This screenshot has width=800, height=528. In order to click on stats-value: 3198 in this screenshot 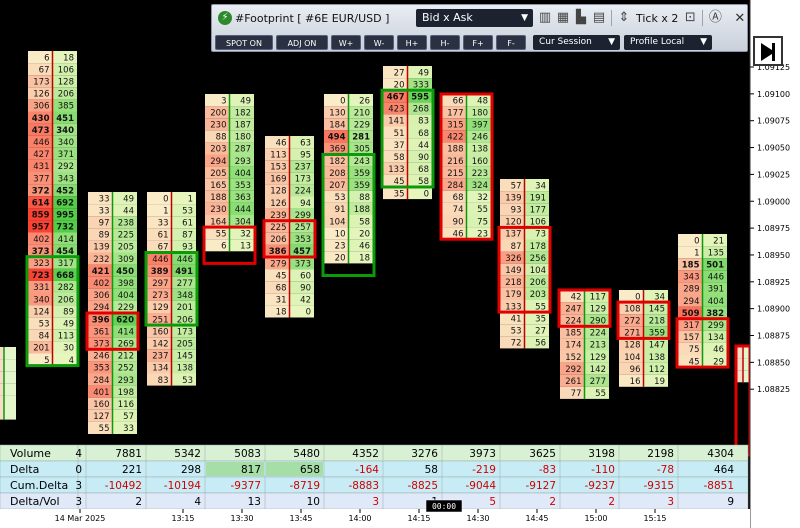, I will do `click(601, 454)`.